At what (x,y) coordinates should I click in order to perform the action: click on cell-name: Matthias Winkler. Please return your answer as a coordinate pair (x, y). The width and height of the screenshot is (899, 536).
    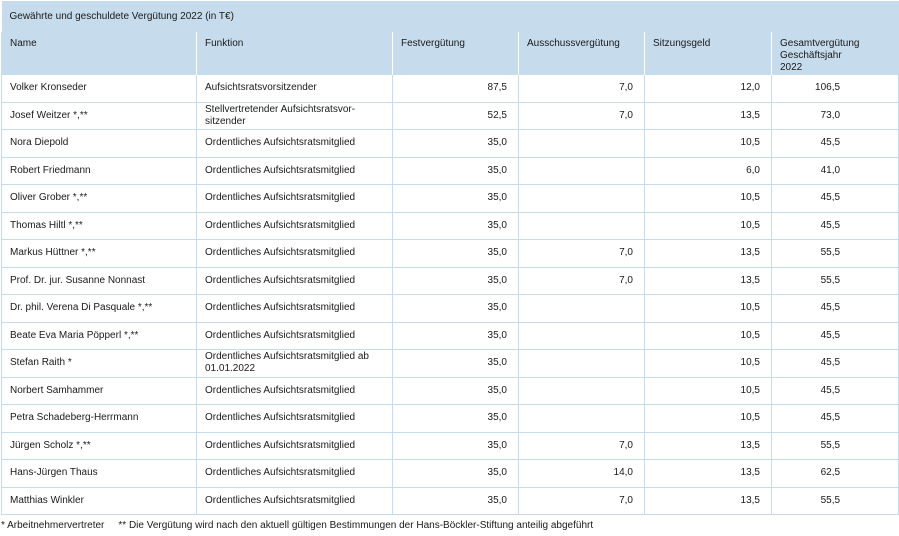
    Looking at the image, I should click on (99, 500).